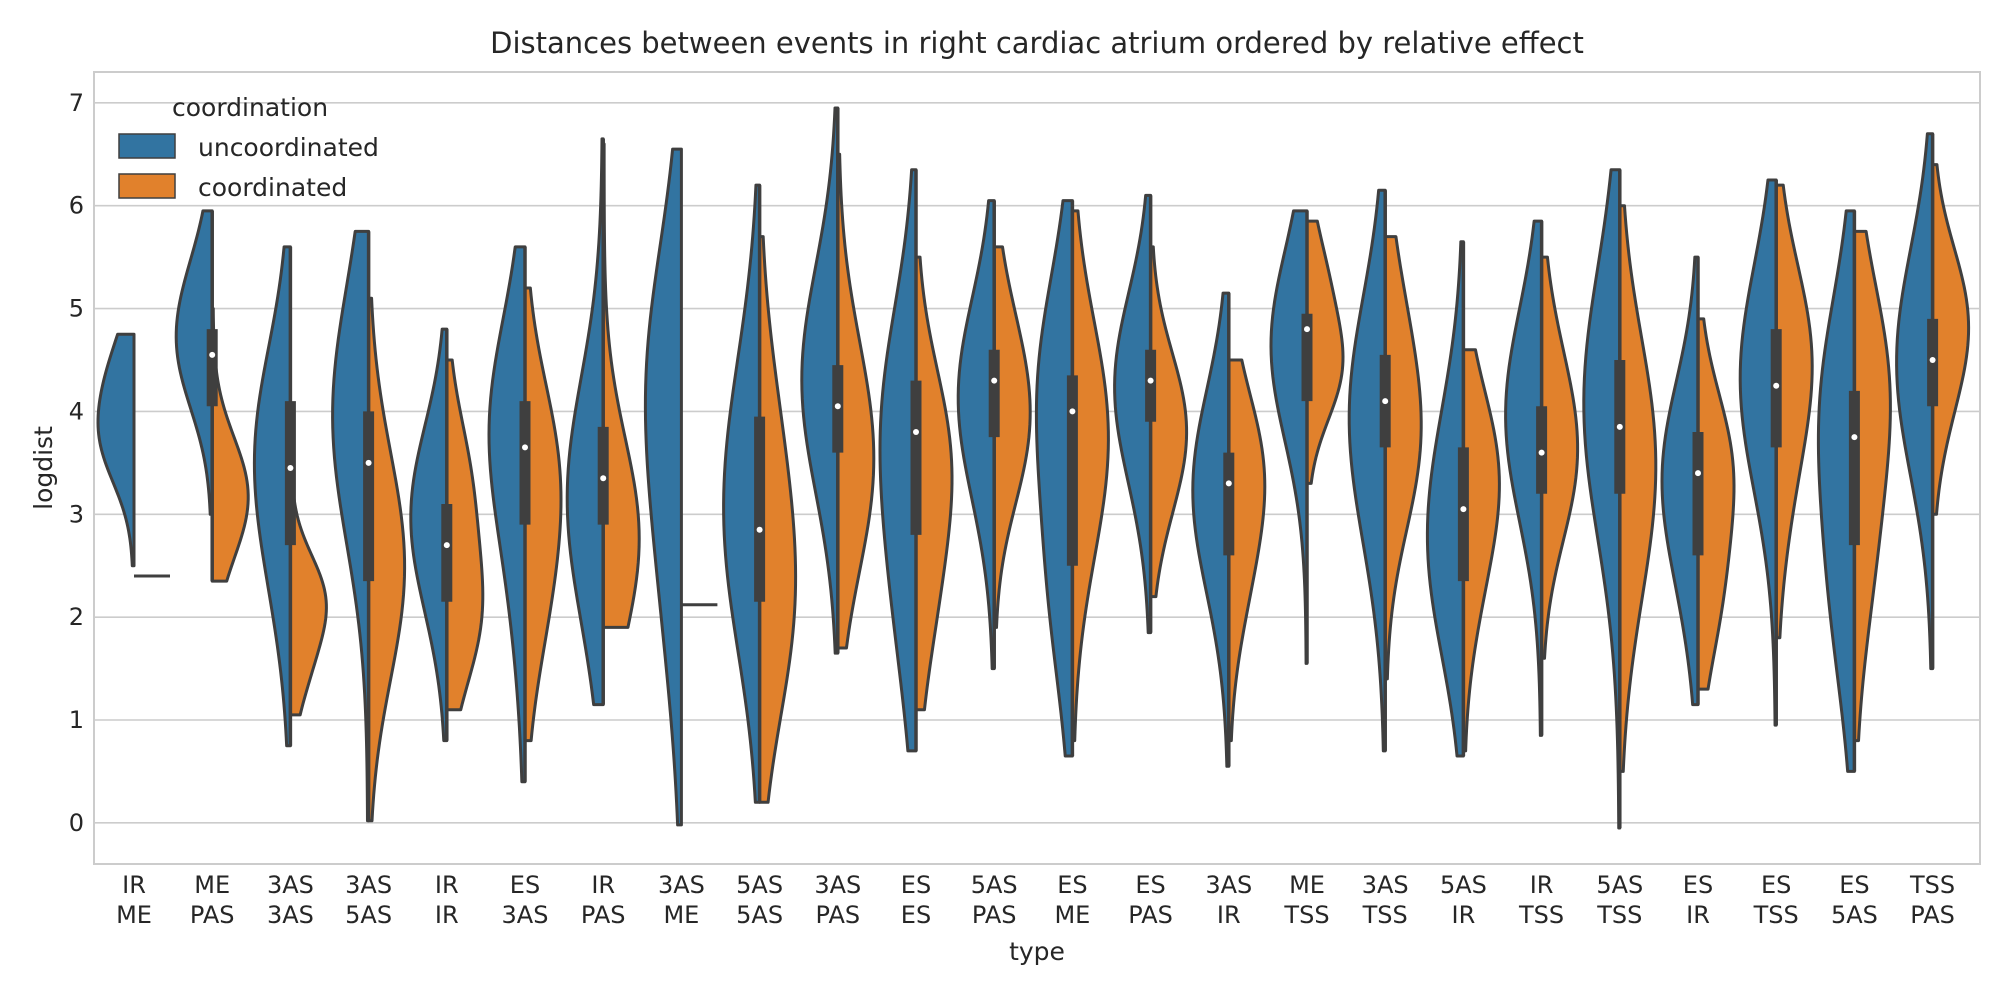 Image resolution: width=2000 pixels, height=1000 pixels. What do you see at coordinates (76, 463) in the screenshot?
I see `y-tick-labels: 0 1 2 3 4 5 6 7` at bounding box center [76, 463].